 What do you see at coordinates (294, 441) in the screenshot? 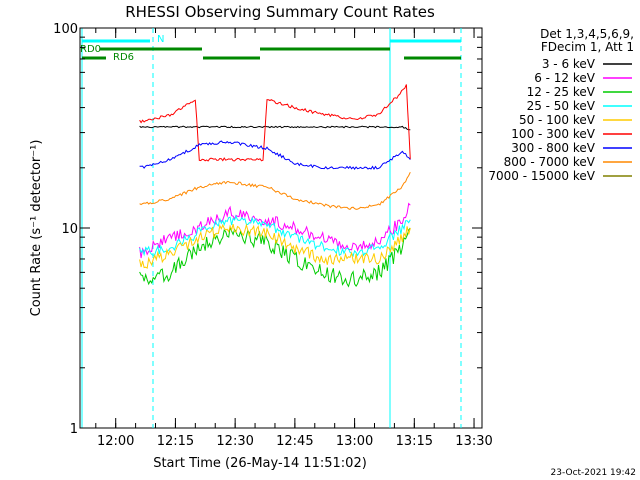
I see `x-tick-label: 12:45` at bounding box center [294, 441].